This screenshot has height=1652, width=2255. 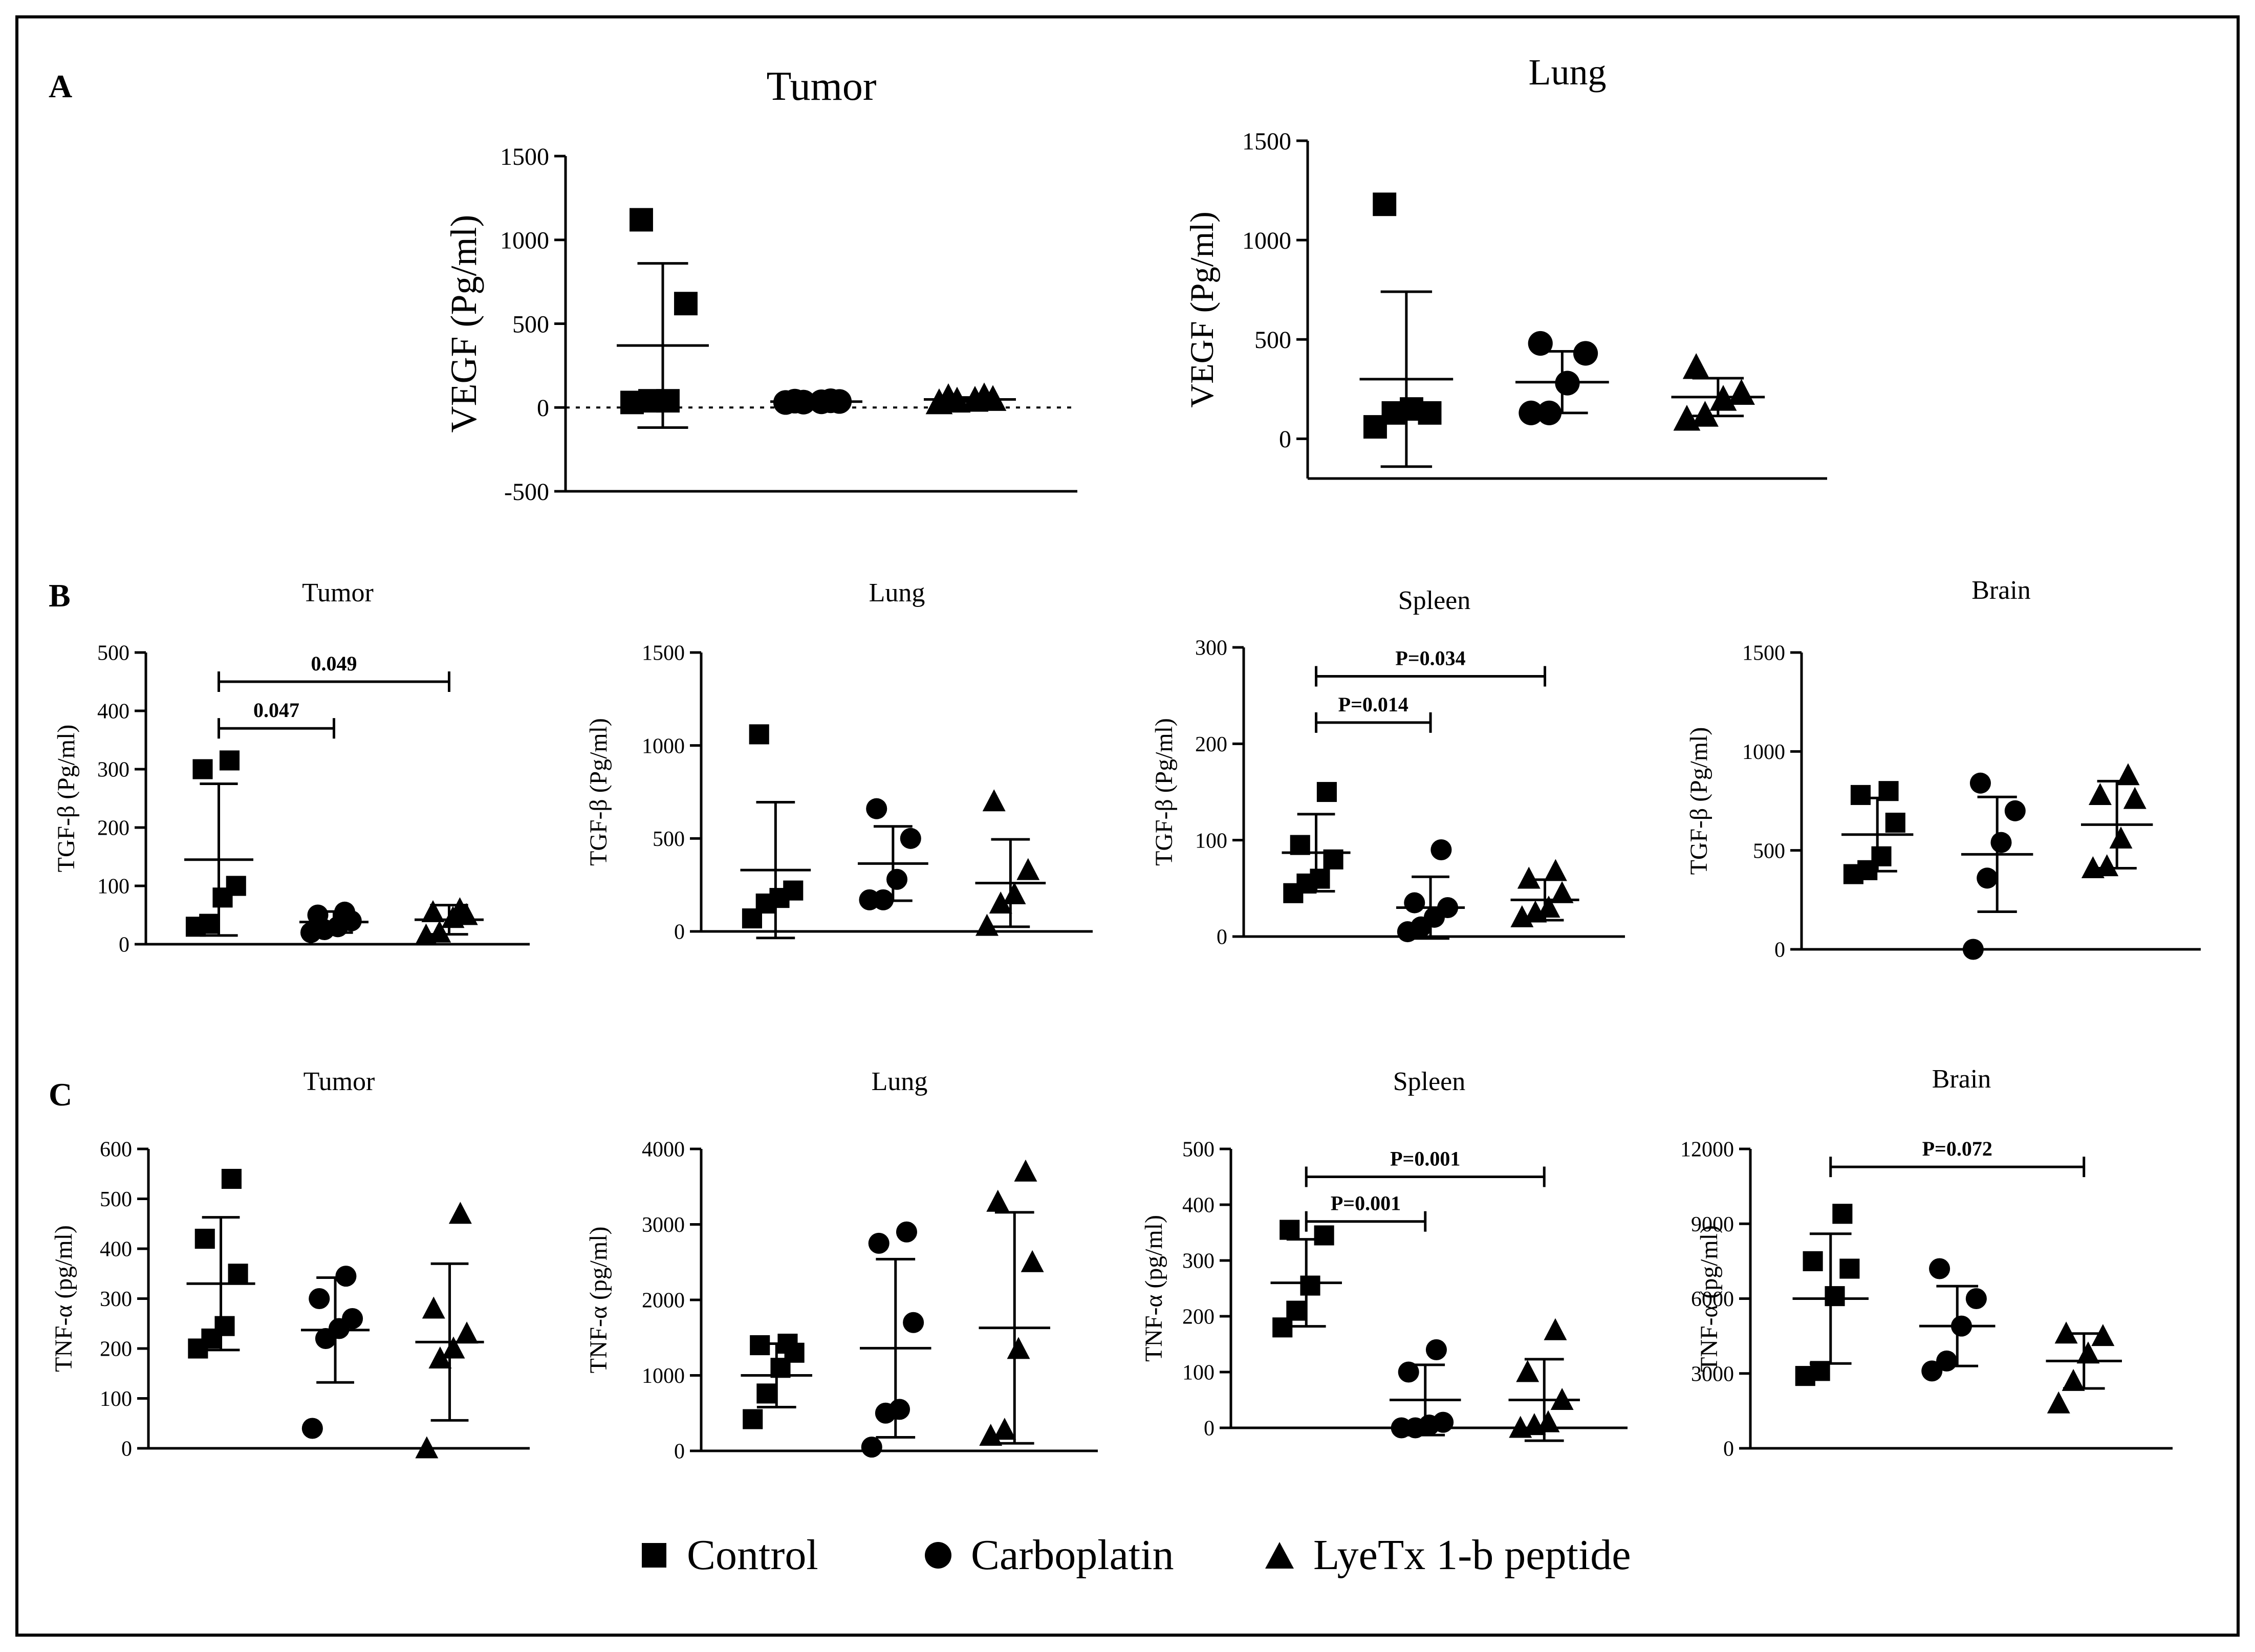 What do you see at coordinates (663, 1301) in the screenshot?
I see `y-tick-label: 2000` at bounding box center [663, 1301].